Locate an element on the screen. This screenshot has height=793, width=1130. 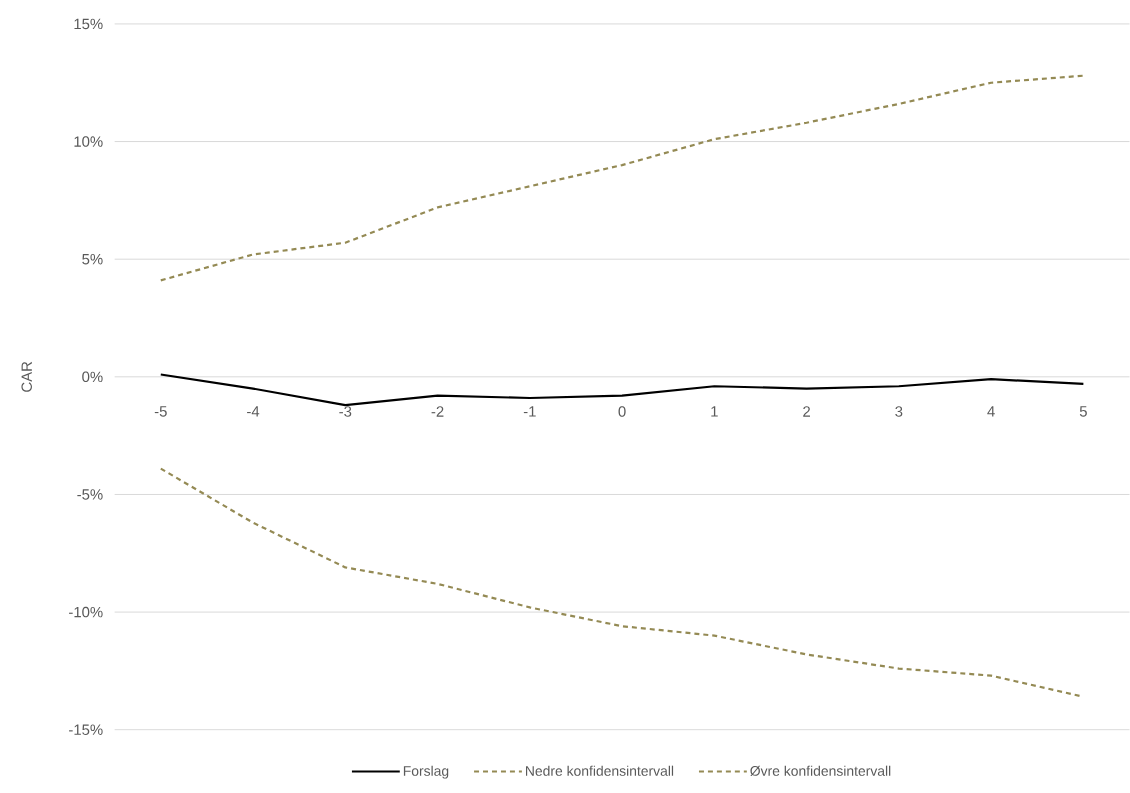
x-tick-label: 3 is located at coordinates (899, 412).